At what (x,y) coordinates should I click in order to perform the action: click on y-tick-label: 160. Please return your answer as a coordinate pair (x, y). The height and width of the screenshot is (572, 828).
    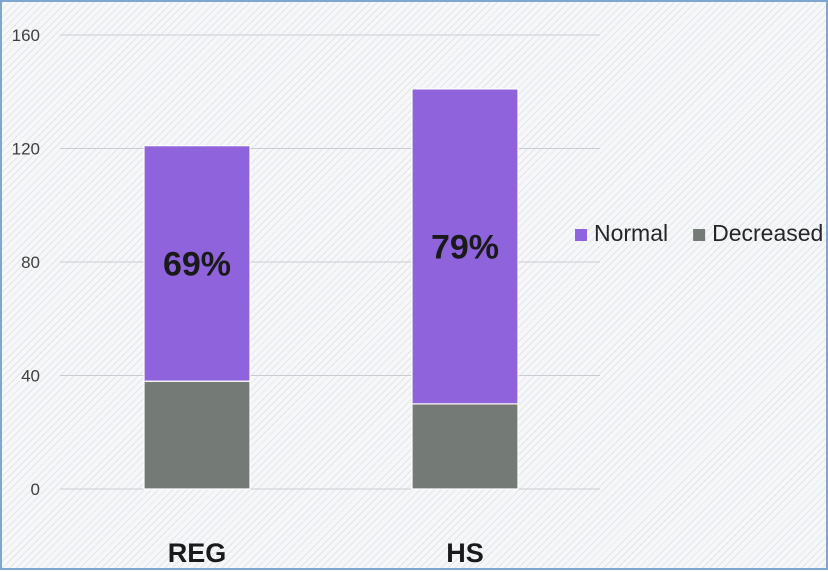
    Looking at the image, I should click on (26, 35).